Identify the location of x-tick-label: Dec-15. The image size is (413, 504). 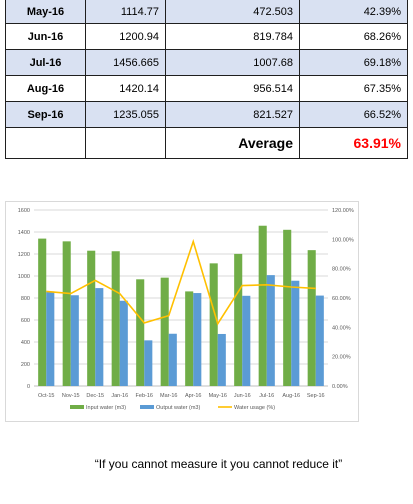
(95, 396).